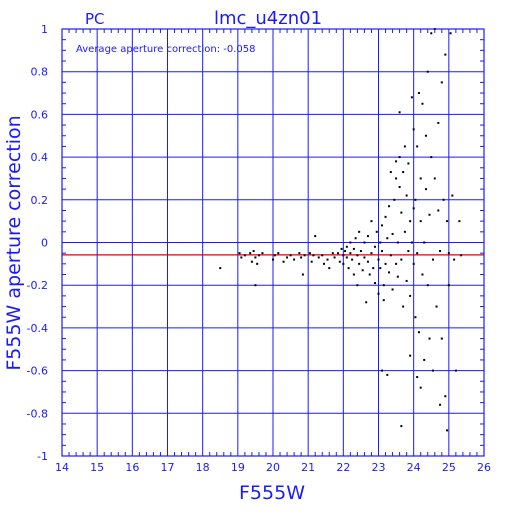 Image resolution: width=512 pixels, height=512 pixels. I want to click on y-tick-labels: -1 -0.8 -0.6 -0.4 -0.2 0 0.2 0.4 0.6 0.8 1, so click(37, 243).